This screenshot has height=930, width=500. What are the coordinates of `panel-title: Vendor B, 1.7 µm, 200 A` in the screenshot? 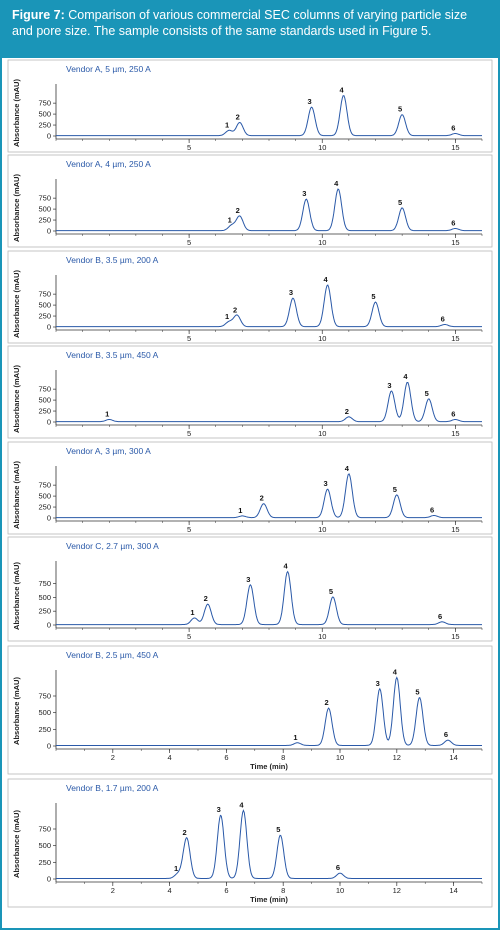 It's located at (112, 788).